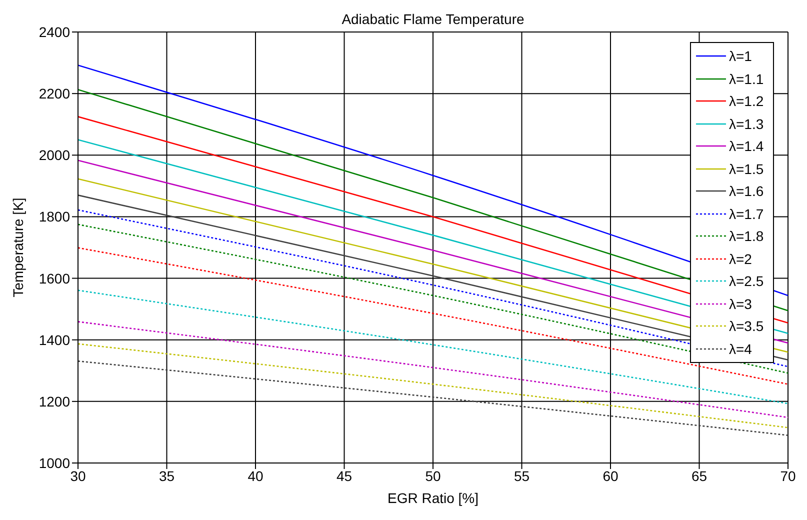  I want to click on chart-title: Adiabatic Flame Temperature, so click(433, 19).